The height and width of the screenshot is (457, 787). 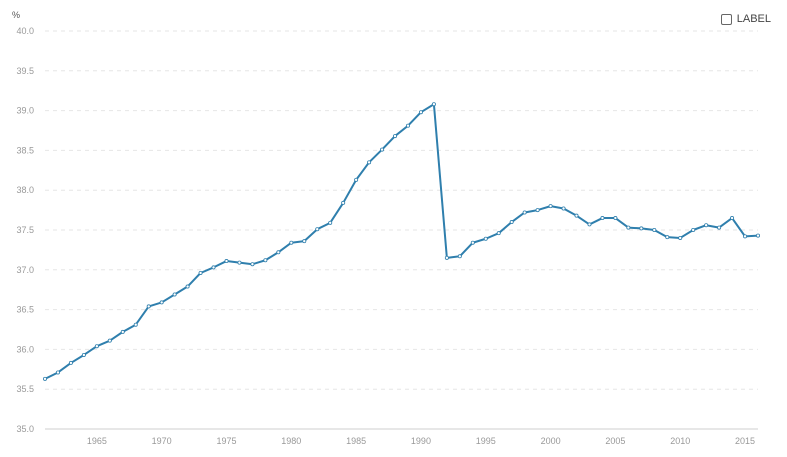 I want to click on x-tick-label: 1970, so click(x=162, y=441).